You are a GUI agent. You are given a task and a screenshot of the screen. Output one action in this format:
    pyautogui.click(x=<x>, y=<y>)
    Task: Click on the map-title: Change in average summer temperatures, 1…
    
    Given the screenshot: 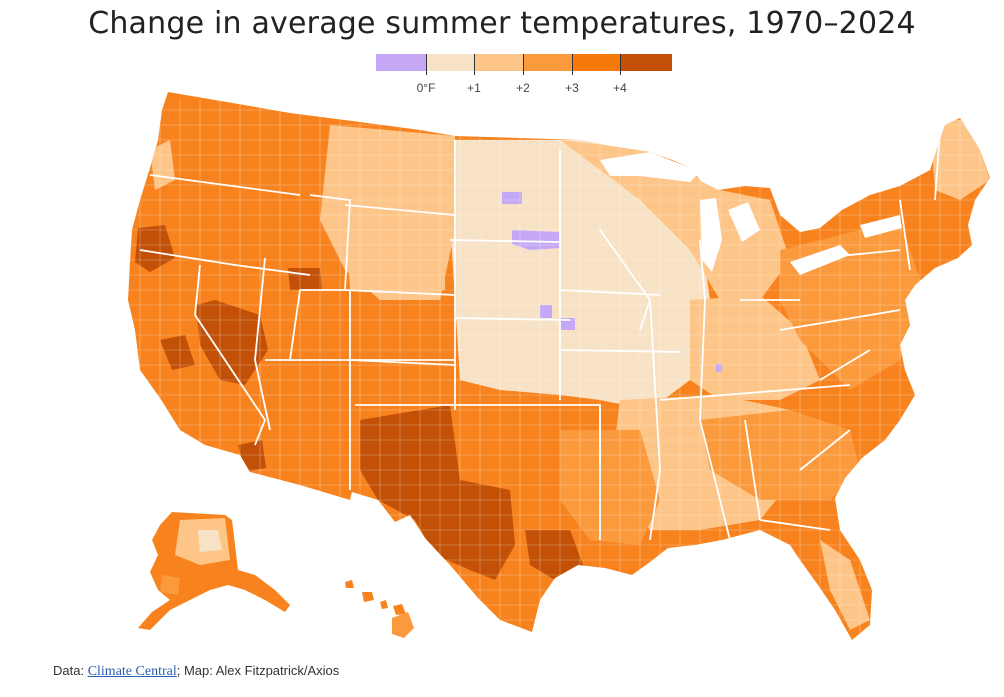 What is the action you would take?
    pyautogui.click(x=502, y=23)
    